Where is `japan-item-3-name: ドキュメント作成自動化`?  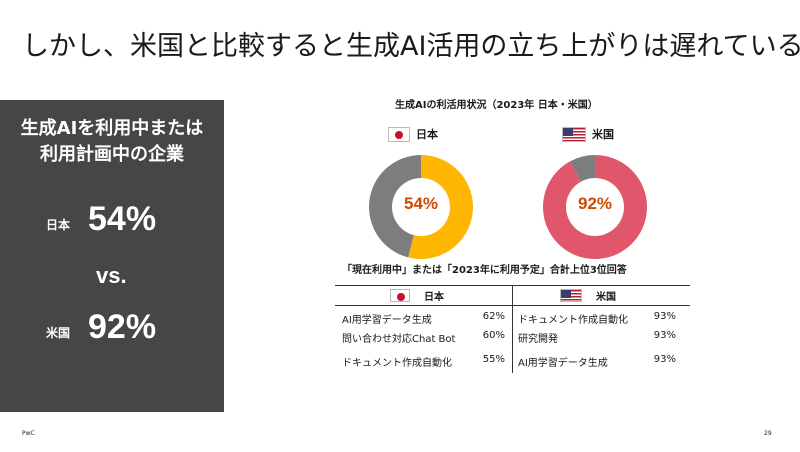 japan-item-3-name: ドキュメント作成自動化 is located at coordinates (397, 363).